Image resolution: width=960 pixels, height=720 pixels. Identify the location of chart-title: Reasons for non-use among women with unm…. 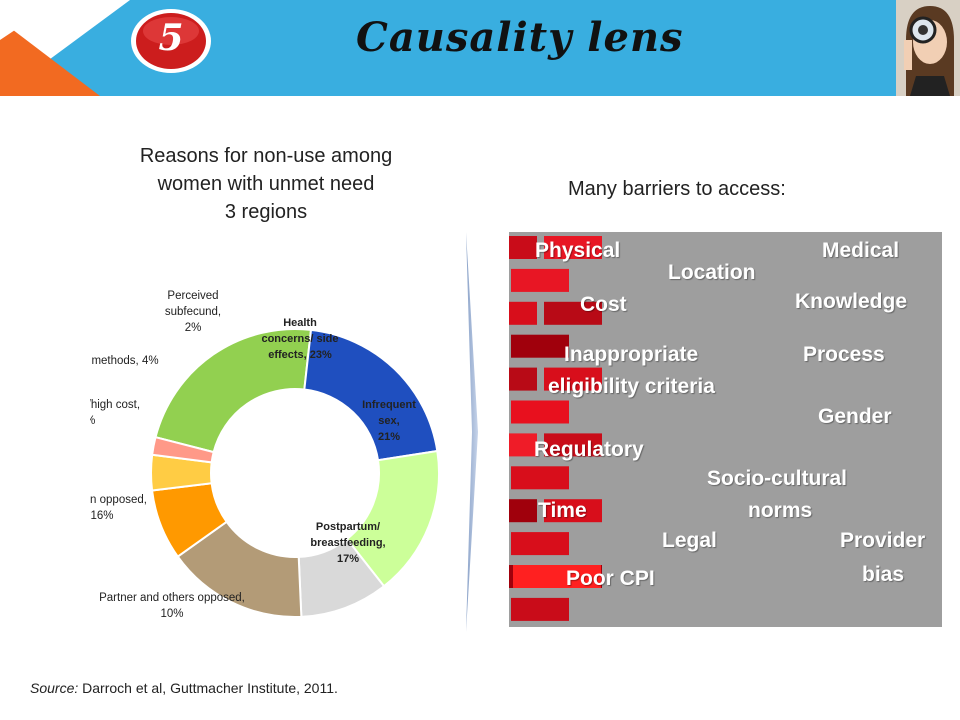
(266, 184).